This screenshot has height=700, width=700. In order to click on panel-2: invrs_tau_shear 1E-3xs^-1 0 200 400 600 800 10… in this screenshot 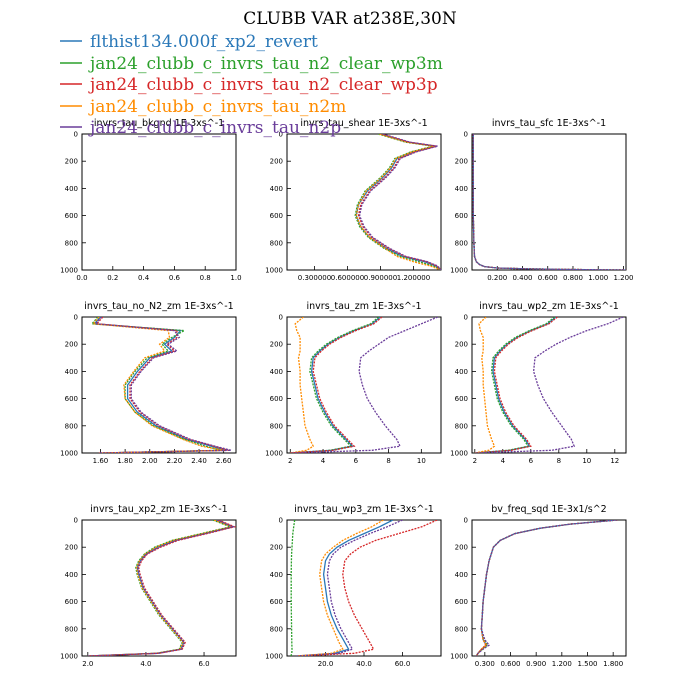, I will do `click(353, 200)`.